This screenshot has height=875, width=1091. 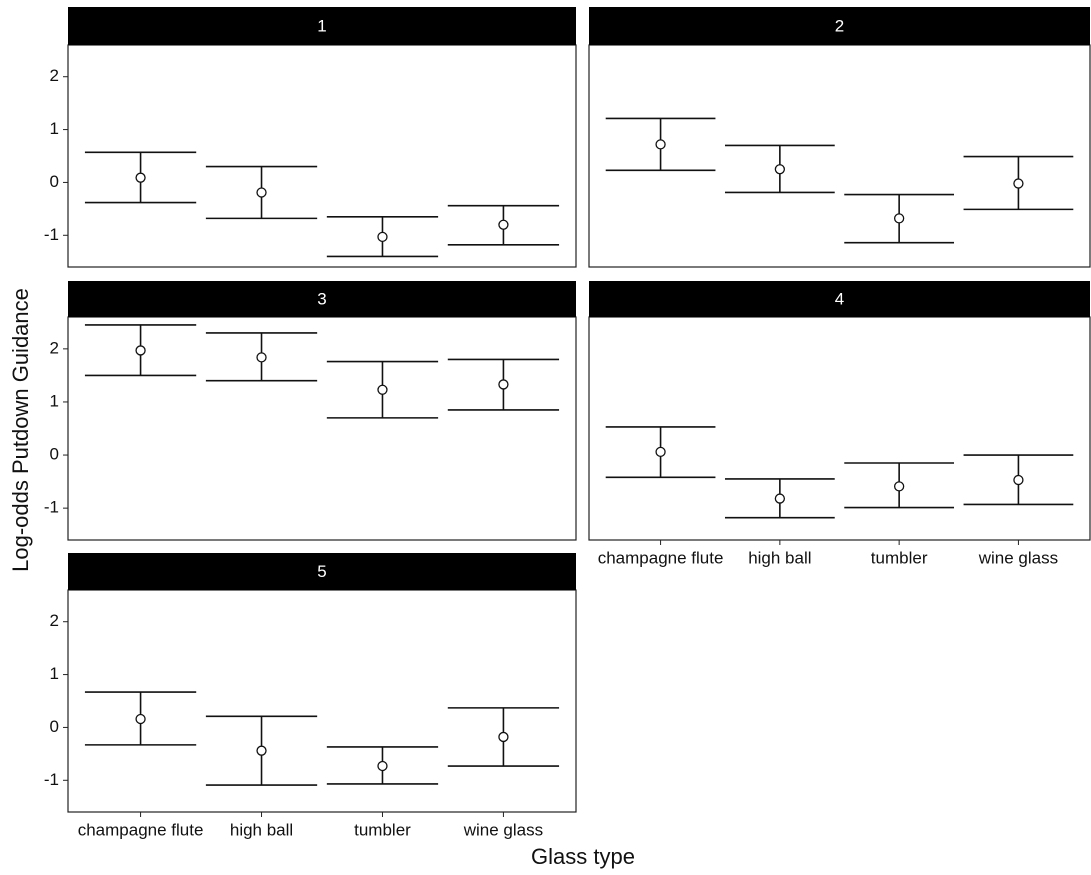 I want to click on panel-title: 5, so click(x=321, y=571).